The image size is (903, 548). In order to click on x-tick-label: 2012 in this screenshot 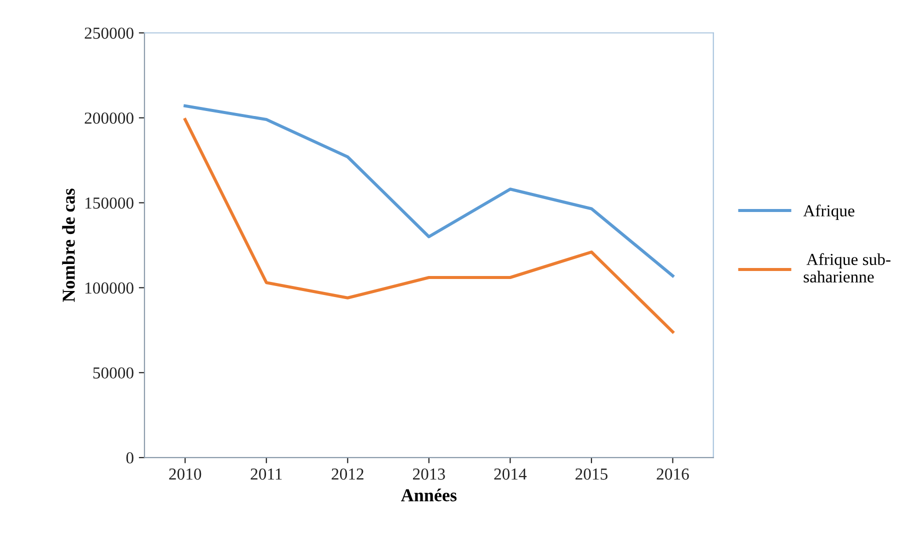, I will do `click(348, 474)`.